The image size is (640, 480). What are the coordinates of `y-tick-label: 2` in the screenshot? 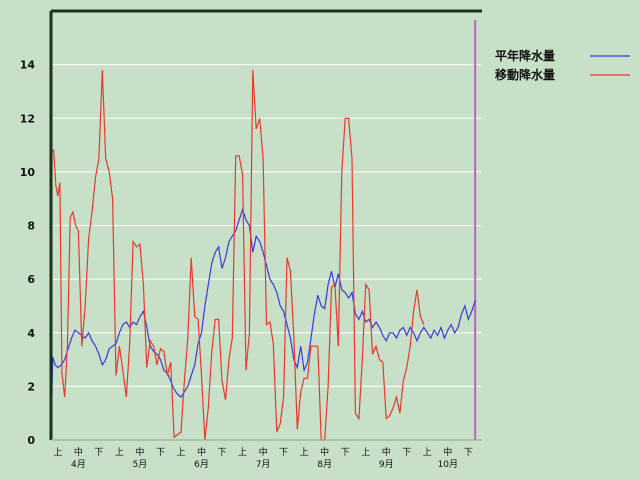 It's located at (31, 386).